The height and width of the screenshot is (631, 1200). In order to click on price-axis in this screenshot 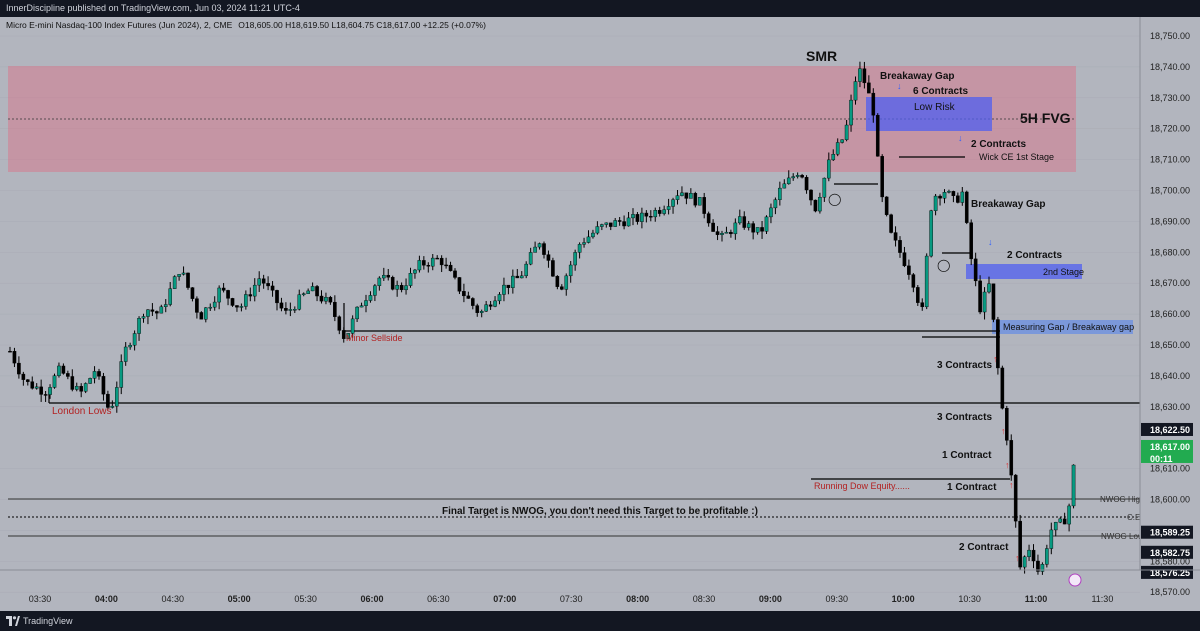, I will do `click(1170, 293)`.